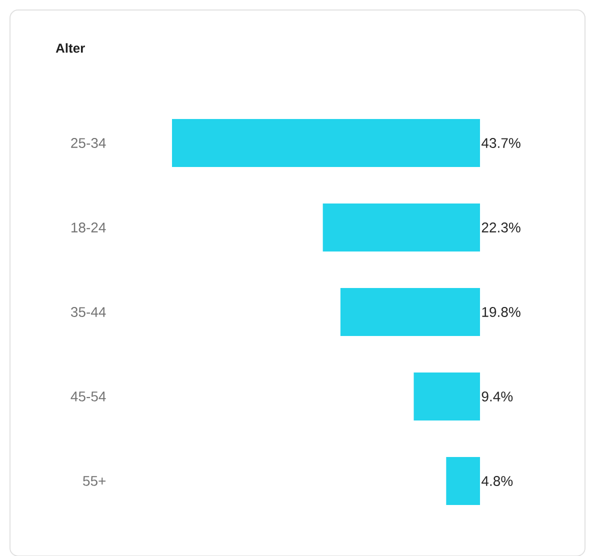 The image size is (589, 556). Describe the element at coordinates (88, 311) in the screenshot. I see `y-tick-label: 35-44` at that location.